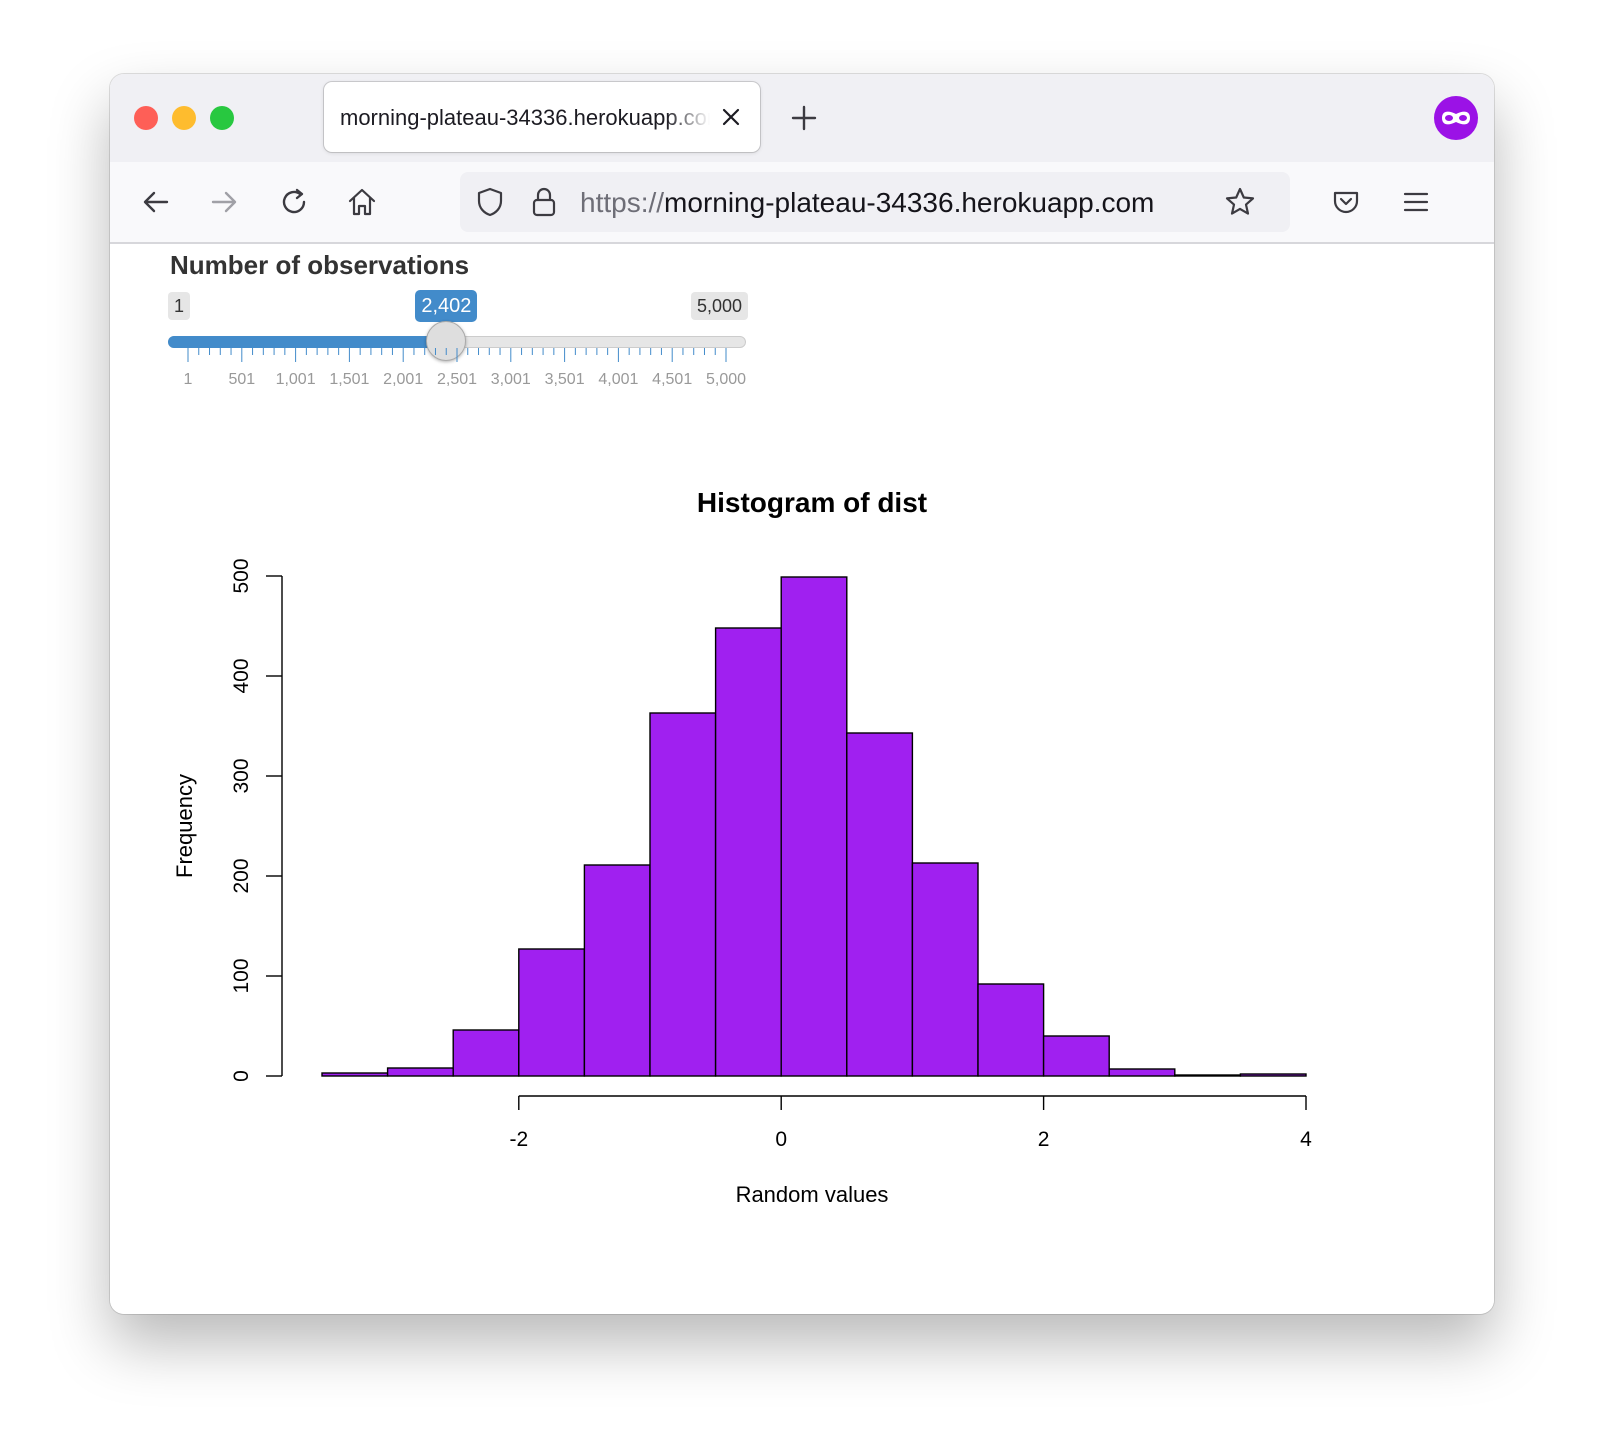  I want to click on tab-active: morning-plateau-34336.herokuapp.com, so click(542, 117).